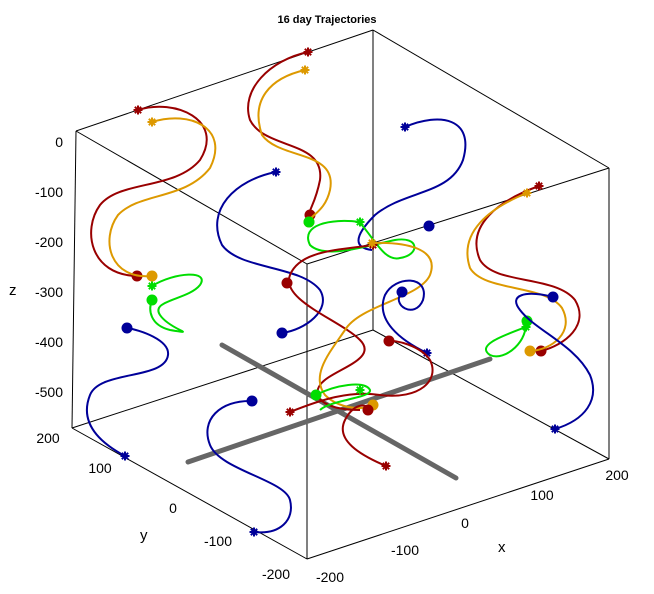 Image resolution: width=654 pixels, height=594 pixels. What do you see at coordinates (189, 493) in the screenshot?
I see `front-edge-bottom-left` at bounding box center [189, 493].